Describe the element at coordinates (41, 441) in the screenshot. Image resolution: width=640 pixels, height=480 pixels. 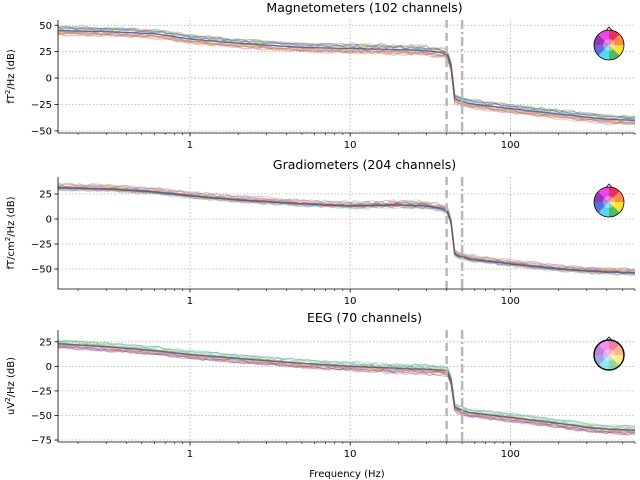
I see `y-tick-label: −75` at that location.